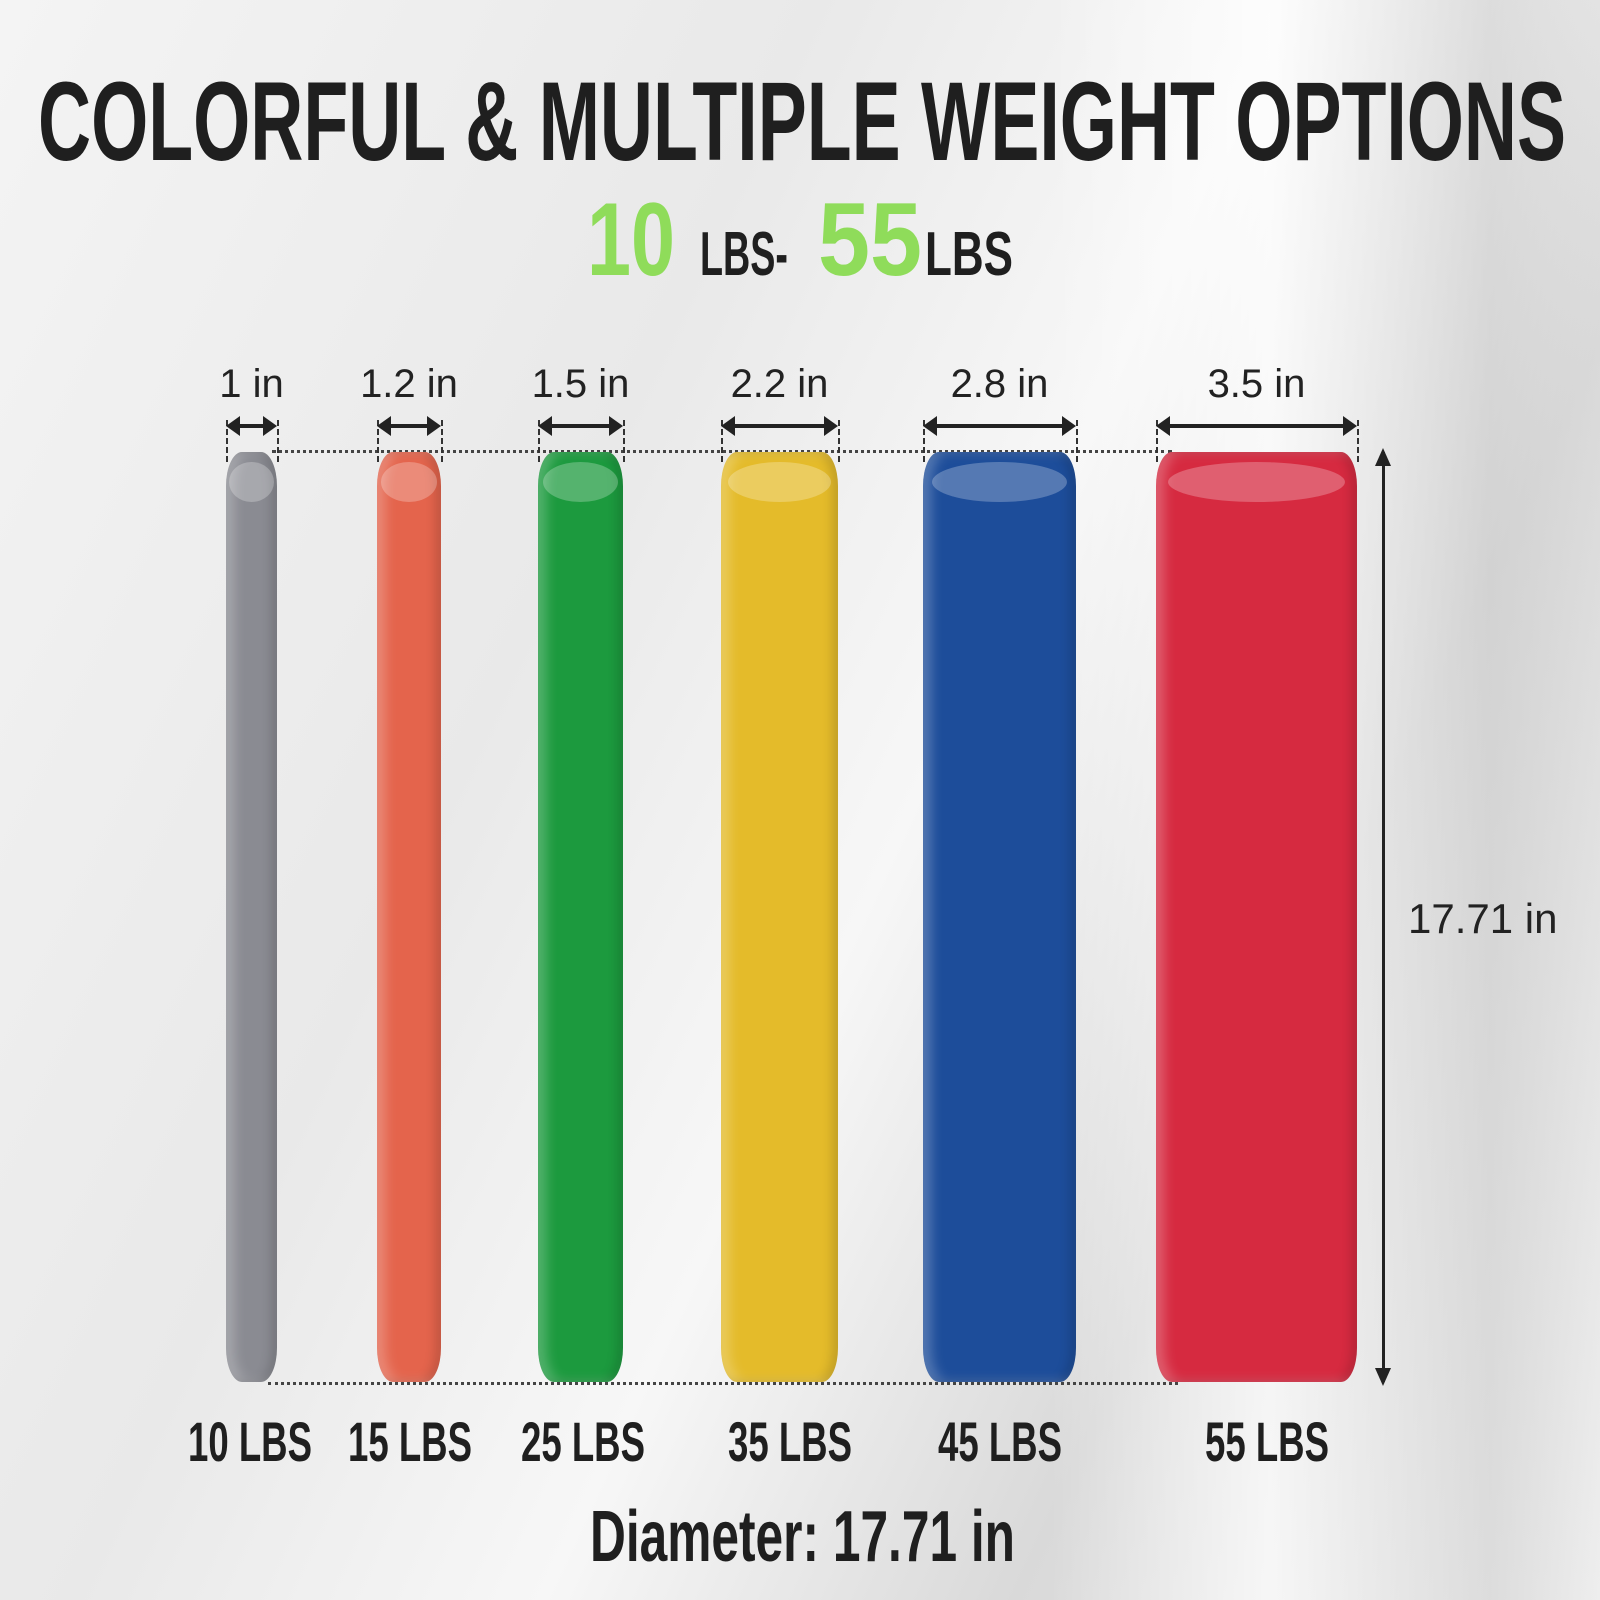 The width and height of the screenshot is (1600, 1600). I want to click on thickness-label: 1 in, so click(251, 384).